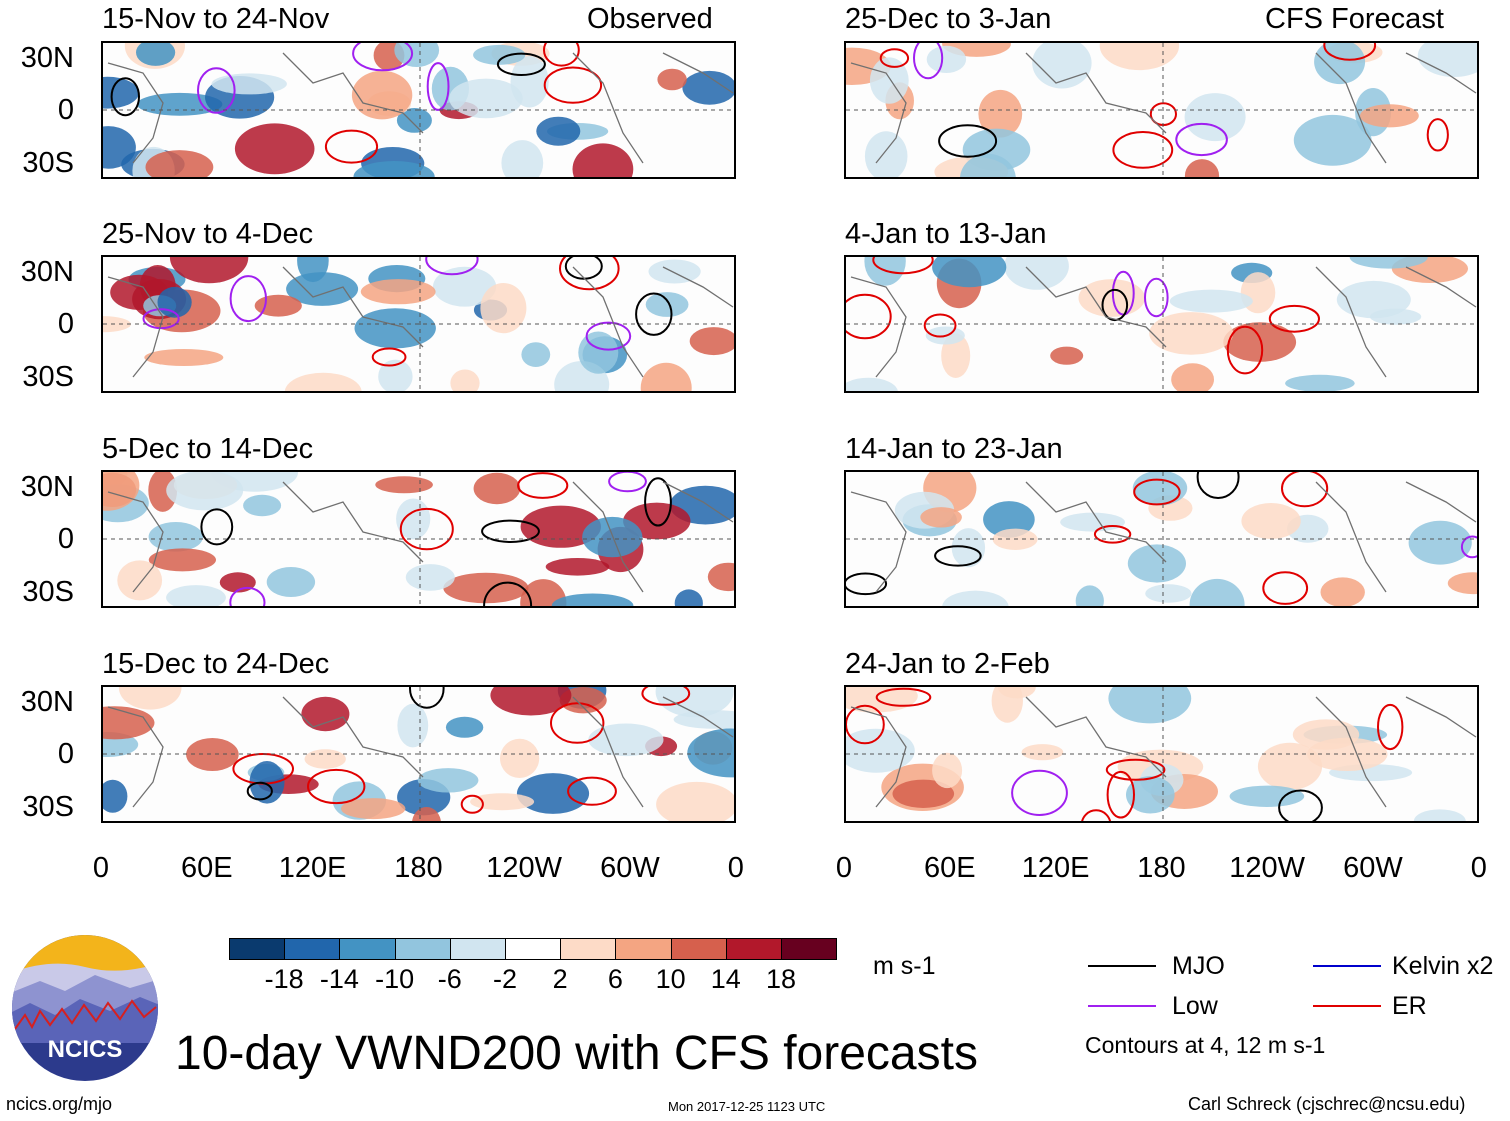 This screenshot has width=1510, height=1121. I want to click on x-tick-label: 120E, so click(1055, 868).